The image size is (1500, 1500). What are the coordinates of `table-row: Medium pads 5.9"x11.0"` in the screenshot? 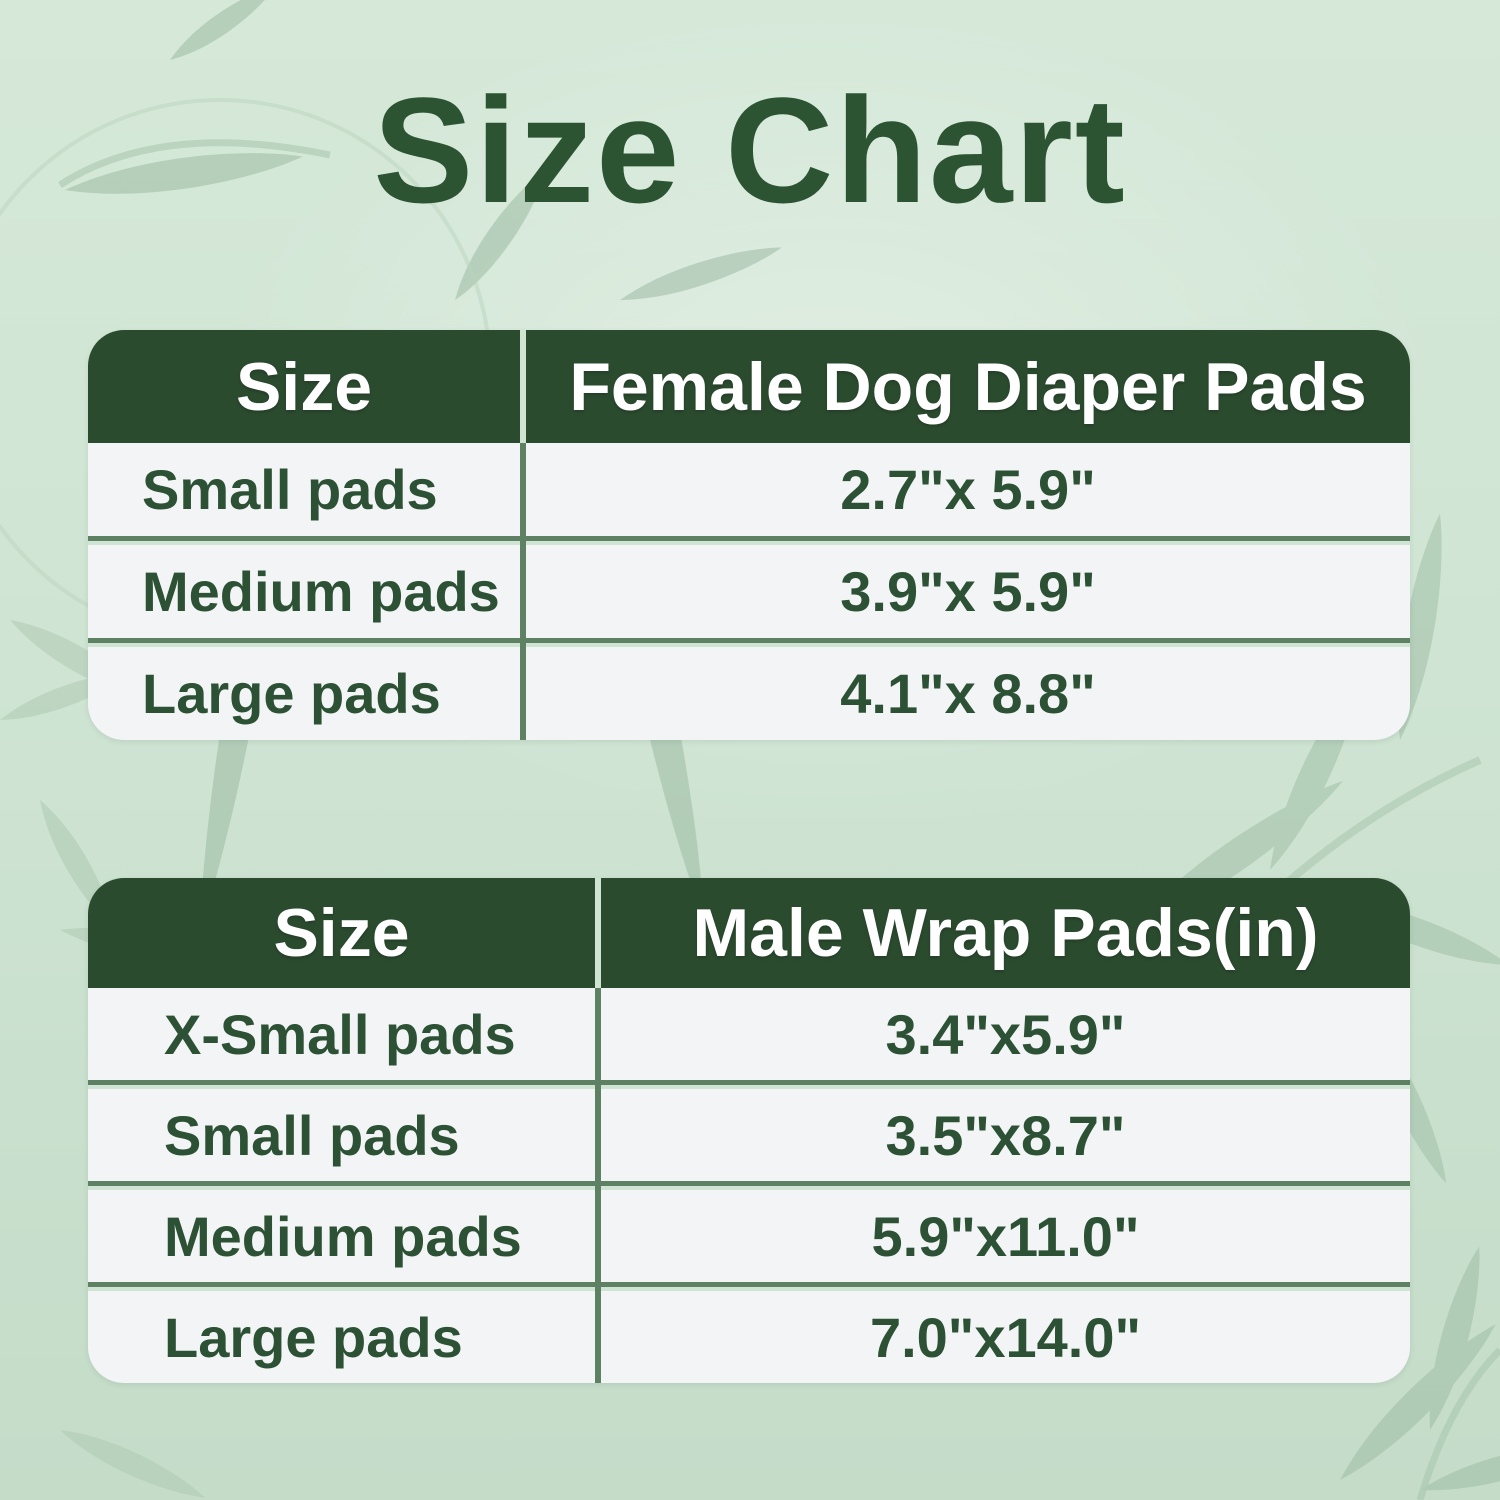 It's located at (749, 1236).